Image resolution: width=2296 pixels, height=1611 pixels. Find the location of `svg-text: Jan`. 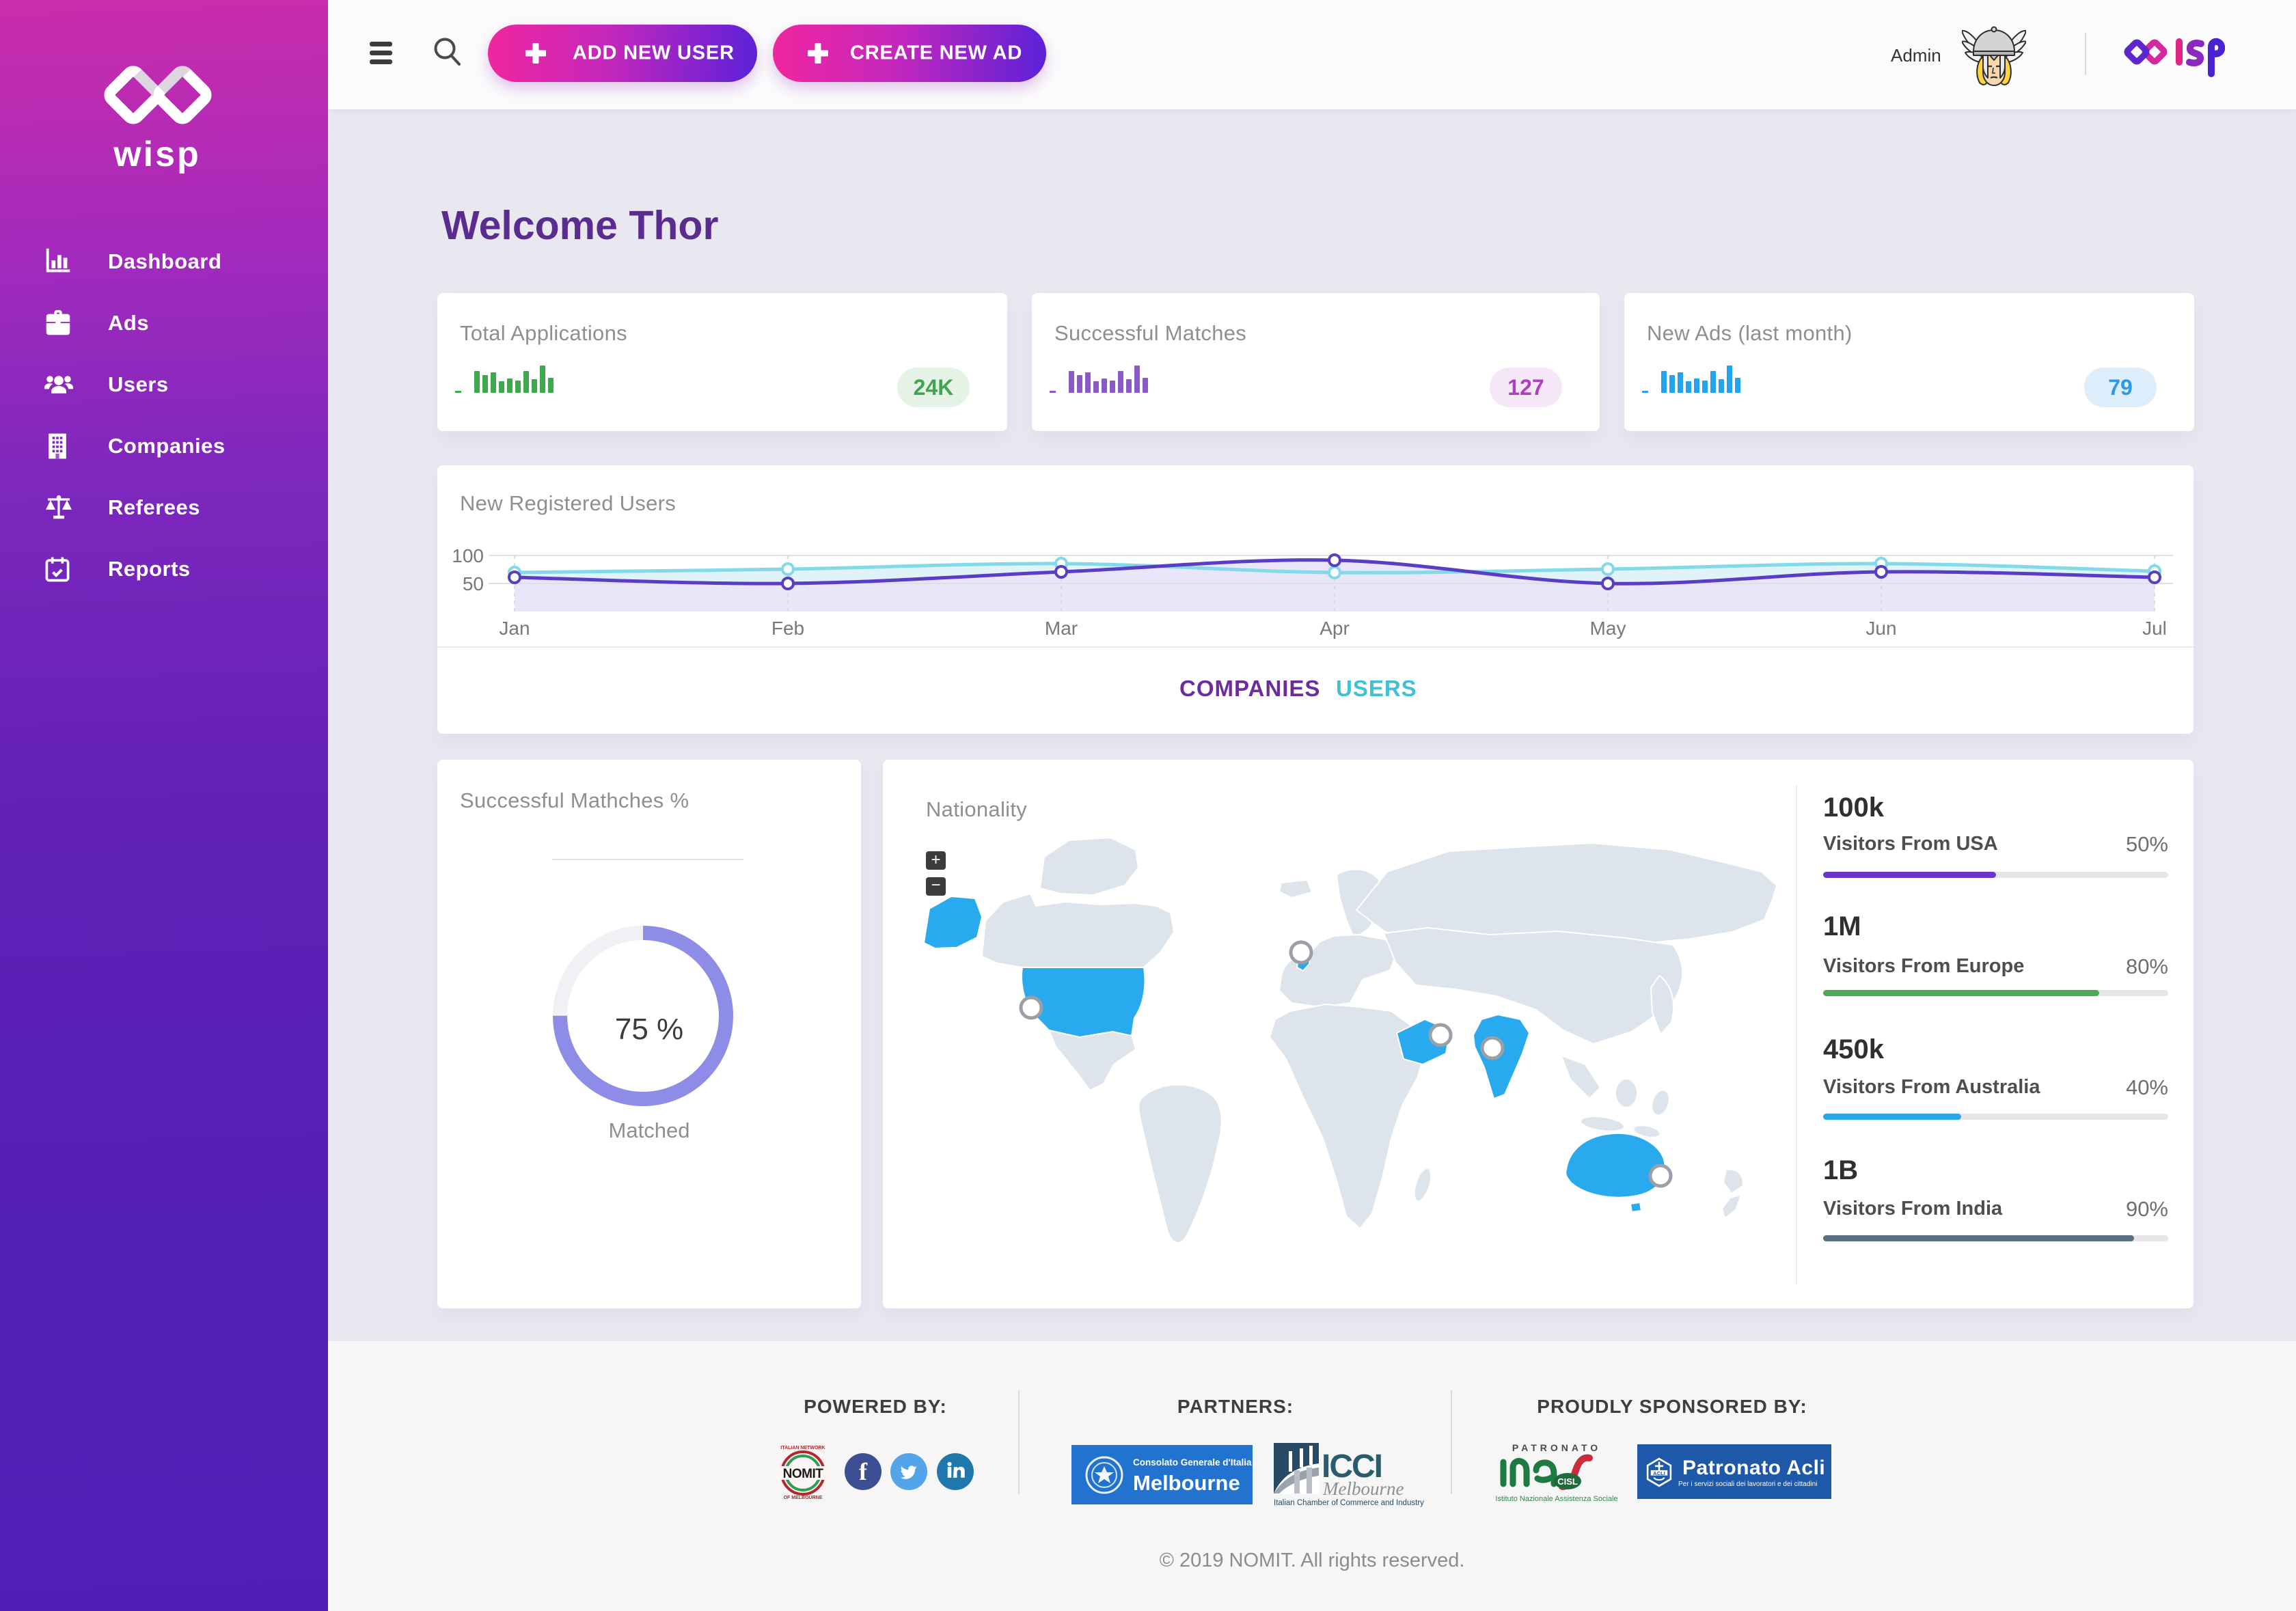

svg-text: Jan is located at coordinates (514, 628).